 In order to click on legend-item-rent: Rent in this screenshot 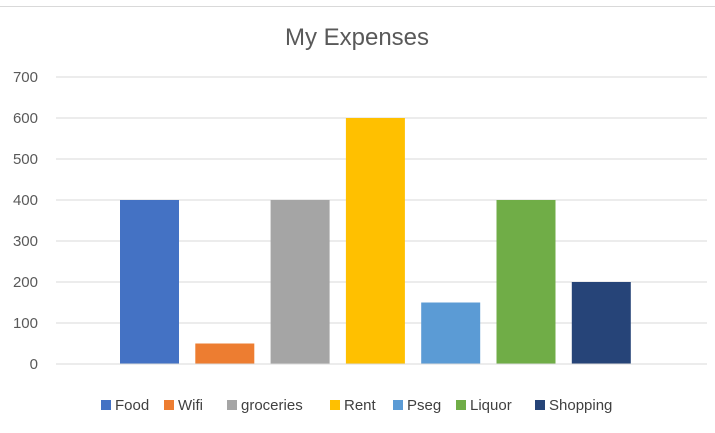, I will do `click(353, 405)`.